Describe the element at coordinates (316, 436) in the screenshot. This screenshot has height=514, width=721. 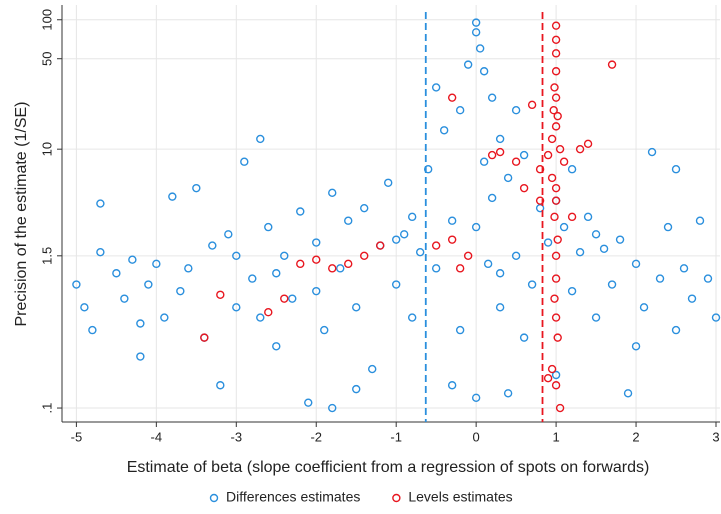
I see `x-tick-label: -2` at that location.